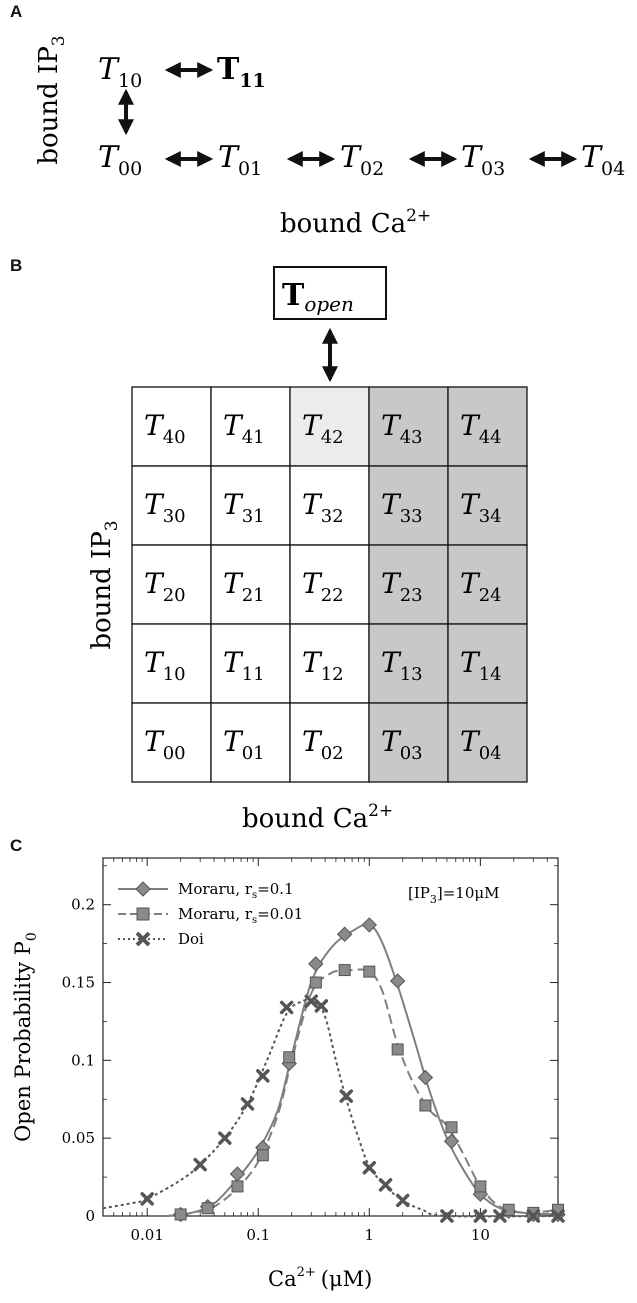 The image size is (637, 1303). What do you see at coordinates (143, 914) in the screenshot?
I see `legend-square-marker` at bounding box center [143, 914].